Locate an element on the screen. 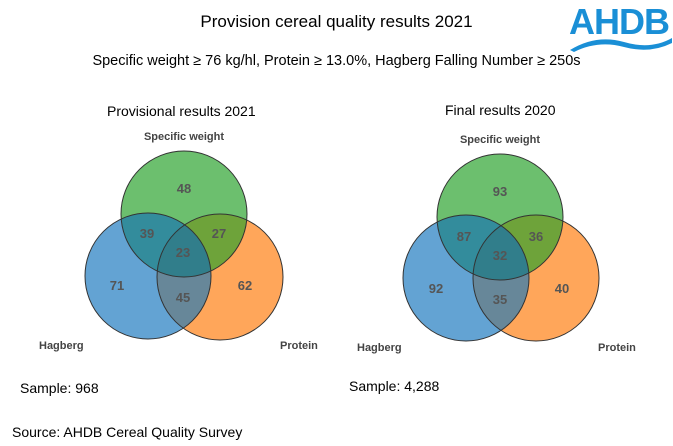  right-sample-size: Sample: 4,288 is located at coordinates (394, 386).